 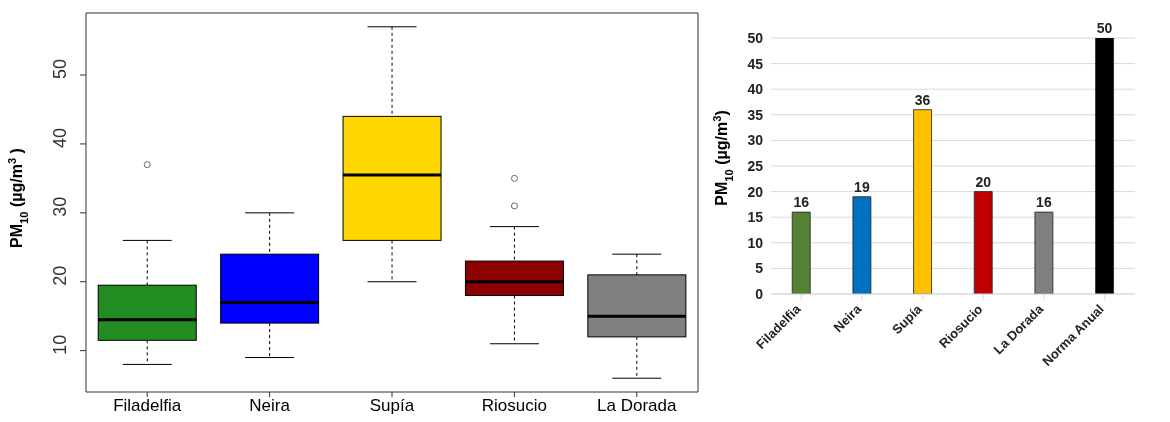 What do you see at coordinates (922, 99) in the screenshot?
I see `data-label: 36` at bounding box center [922, 99].